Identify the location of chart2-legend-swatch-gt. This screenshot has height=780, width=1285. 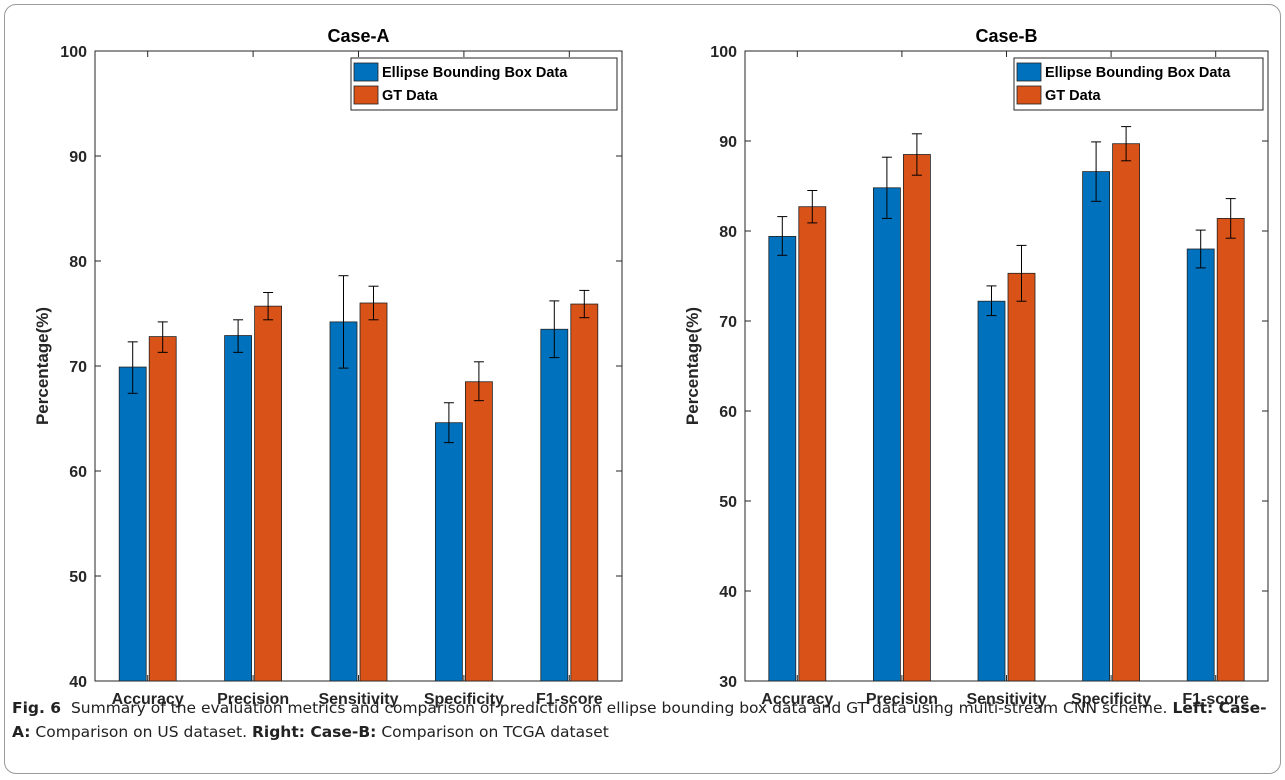
(1029, 95).